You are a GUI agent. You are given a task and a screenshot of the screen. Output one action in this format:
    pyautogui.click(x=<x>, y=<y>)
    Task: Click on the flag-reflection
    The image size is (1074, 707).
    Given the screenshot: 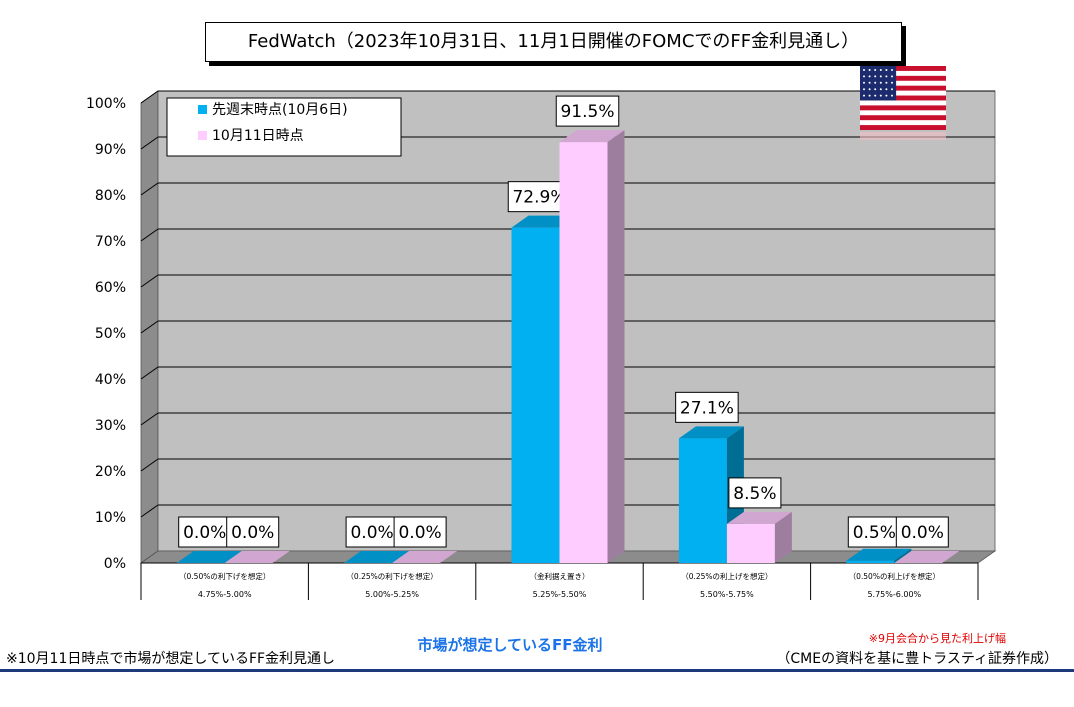 What is the action you would take?
    pyautogui.click(x=903, y=136)
    